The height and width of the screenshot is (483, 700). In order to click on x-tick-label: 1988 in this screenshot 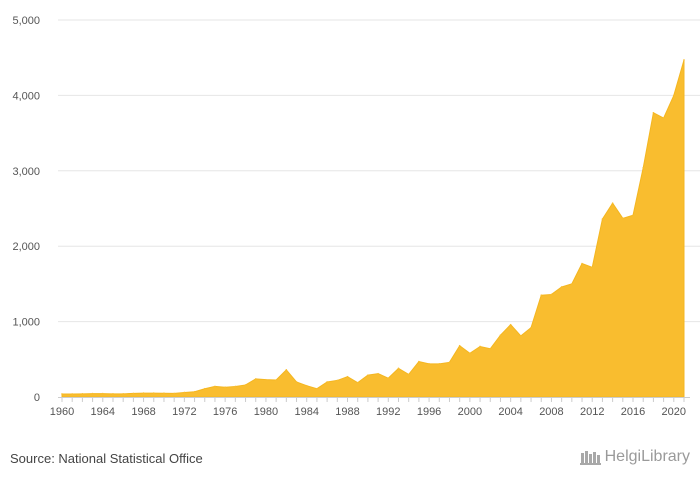, I will do `click(347, 412)`.